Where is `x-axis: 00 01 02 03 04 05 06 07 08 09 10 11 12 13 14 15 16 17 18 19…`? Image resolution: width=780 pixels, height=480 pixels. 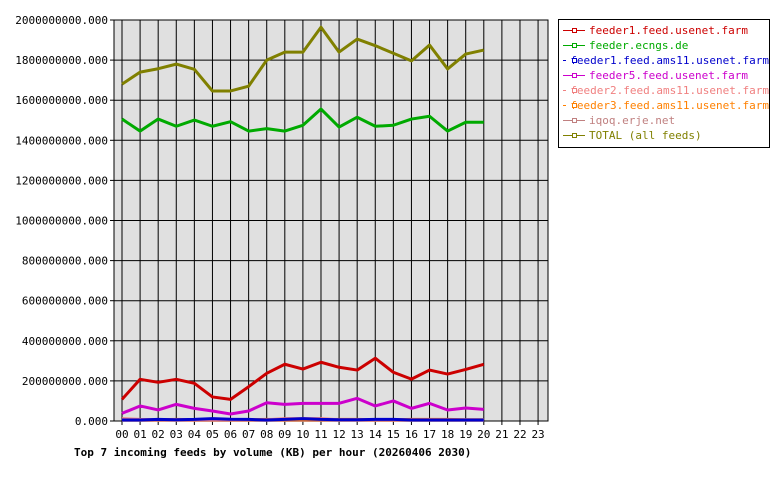
x-axis: 00 01 02 03 04 05 06 07 08 09 10 11 12 13 14 15 16 17 18 19… is located at coordinates (329, 434).